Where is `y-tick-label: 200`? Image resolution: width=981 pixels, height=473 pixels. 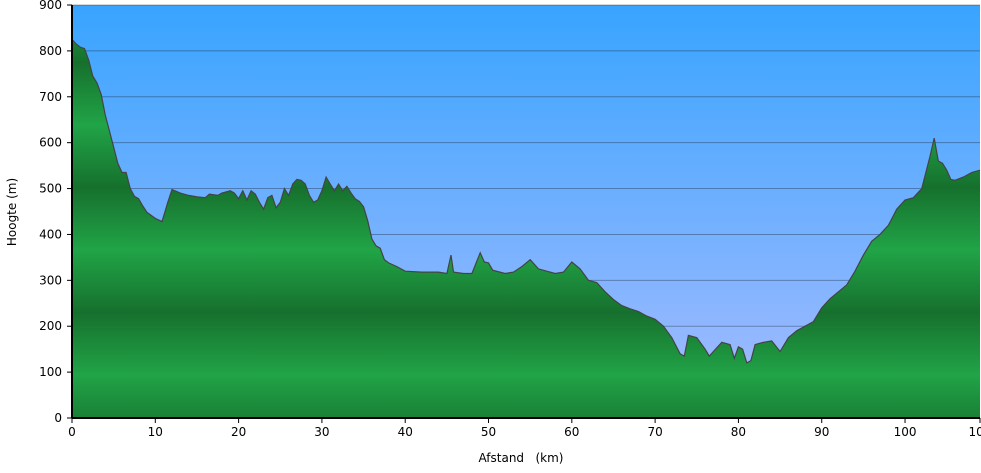 y-tick-label: 200 is located at coordinates (50, 326).